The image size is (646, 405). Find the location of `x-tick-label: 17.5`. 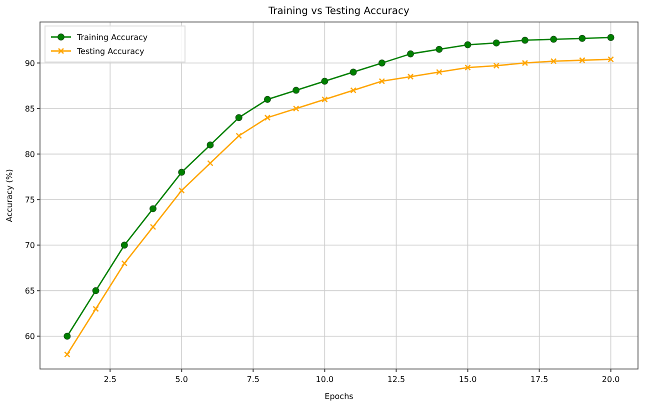

x-tick-label: 17.5 is located at coordinates (539, 379).